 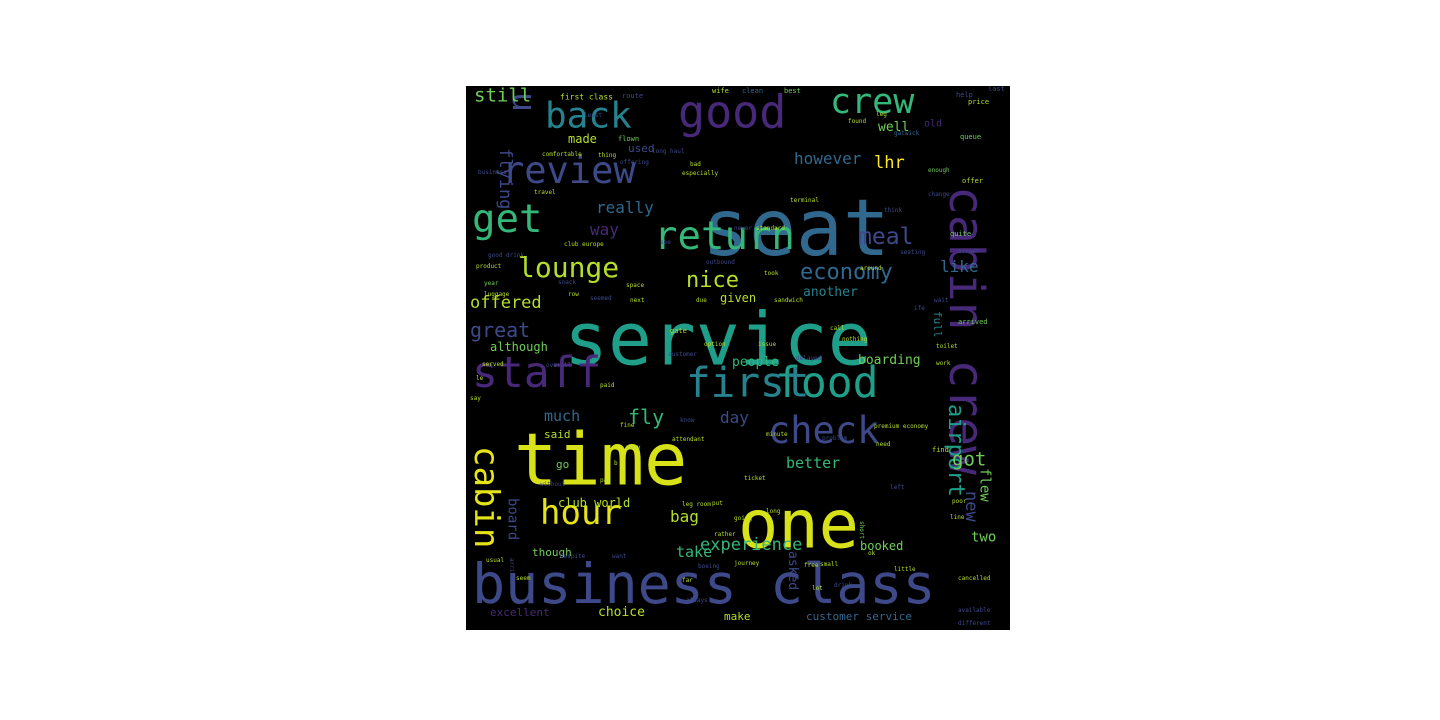 What do you see at coordinates (973, 322) in the screenshot?
I see `word-arrived: arrived` at bounding box center [973, 322].